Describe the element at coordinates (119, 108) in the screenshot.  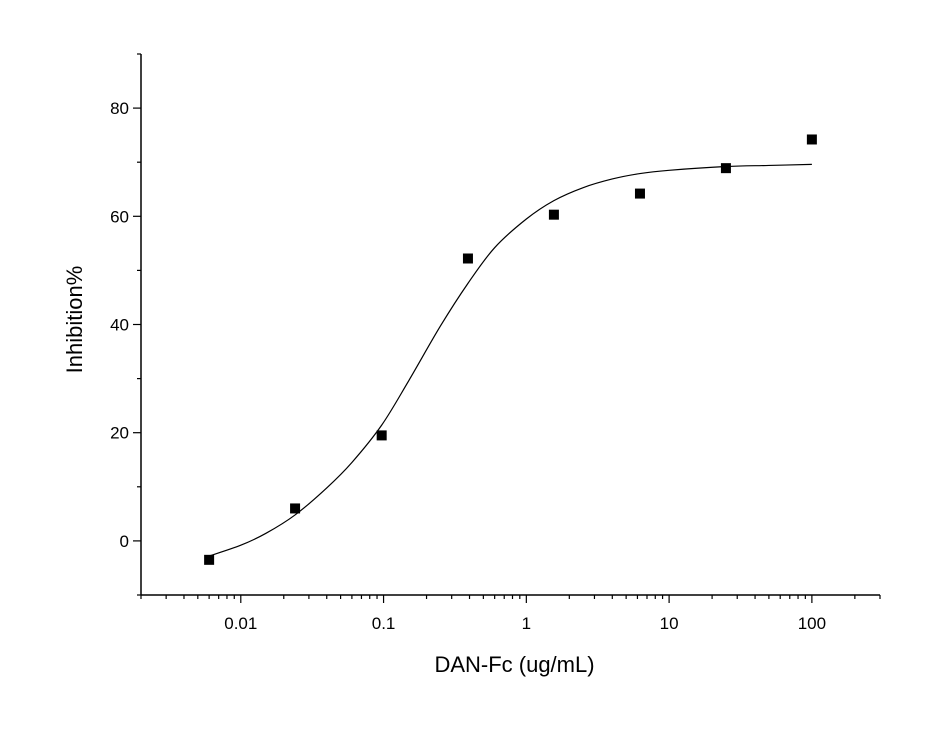
I see `y-tick-label: 80` at that location.